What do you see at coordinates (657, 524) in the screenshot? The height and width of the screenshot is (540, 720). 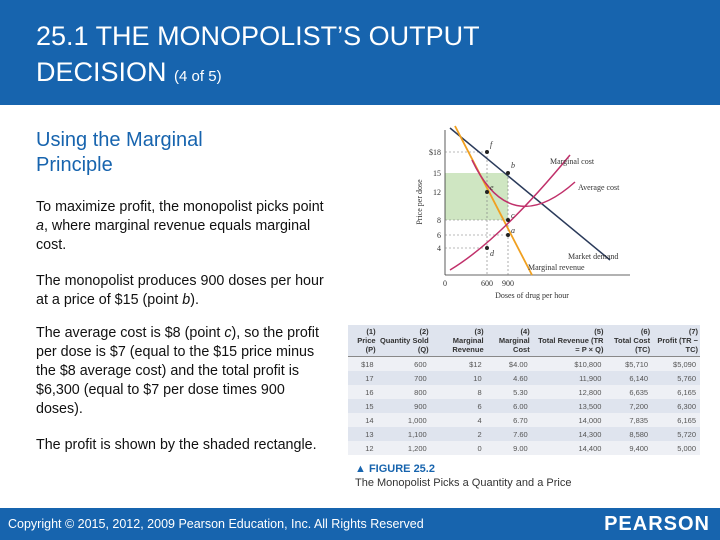 I see `logo: PEARSON` at bounding box center [657, 524].